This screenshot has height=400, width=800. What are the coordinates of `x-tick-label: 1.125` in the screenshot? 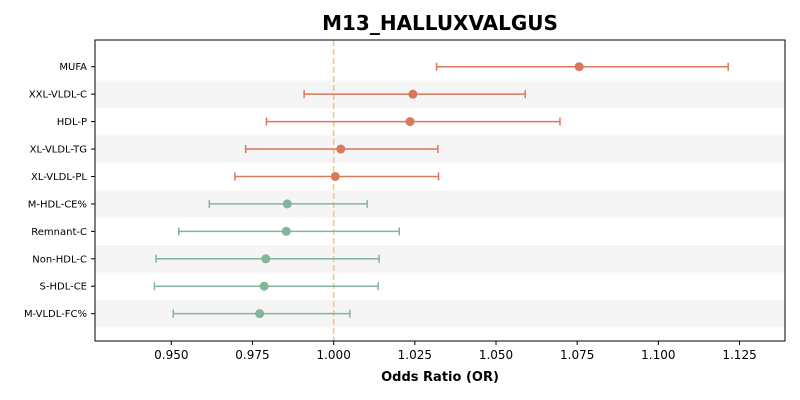 It's located at (739, 355).